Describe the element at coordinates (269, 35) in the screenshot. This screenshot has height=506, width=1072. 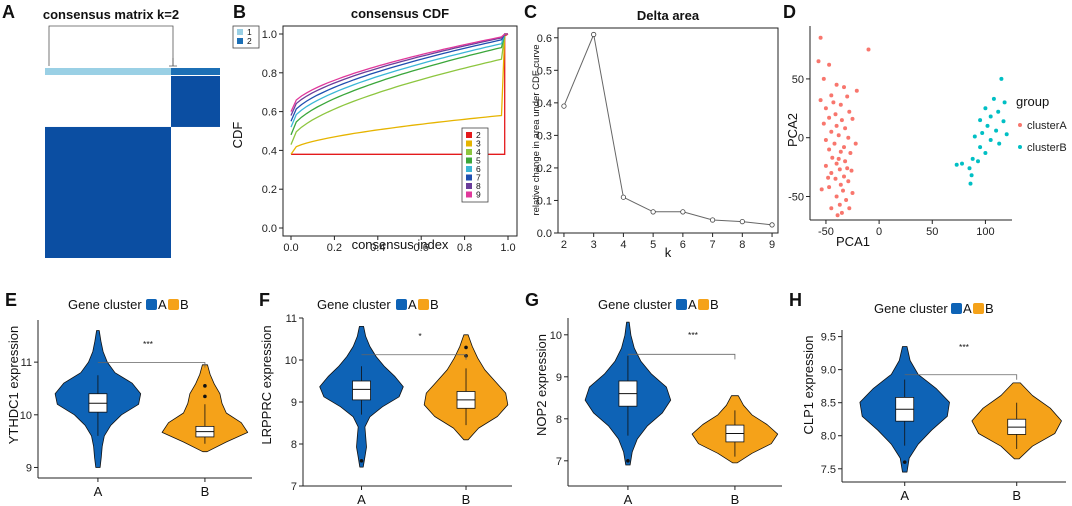
I see `y-tick-label: 1.0` at that location.